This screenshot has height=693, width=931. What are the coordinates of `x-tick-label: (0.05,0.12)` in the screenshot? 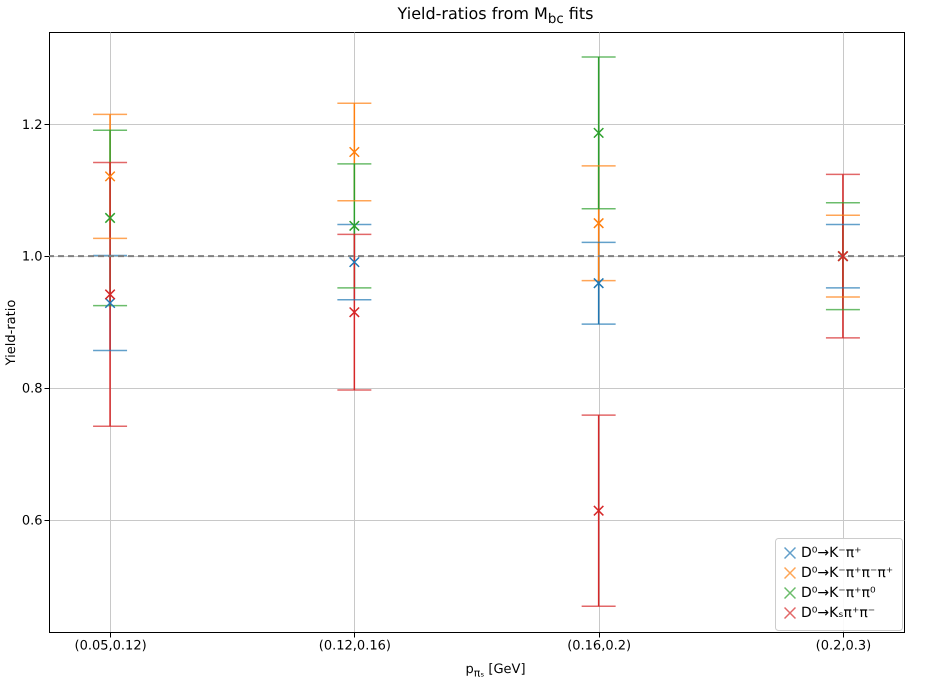 It's located at (110, 646).